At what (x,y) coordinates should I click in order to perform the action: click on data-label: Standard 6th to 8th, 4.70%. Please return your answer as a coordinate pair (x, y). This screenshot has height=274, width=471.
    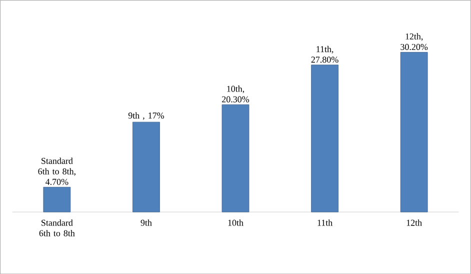
    Looking at the image, I should click on (57, 171).